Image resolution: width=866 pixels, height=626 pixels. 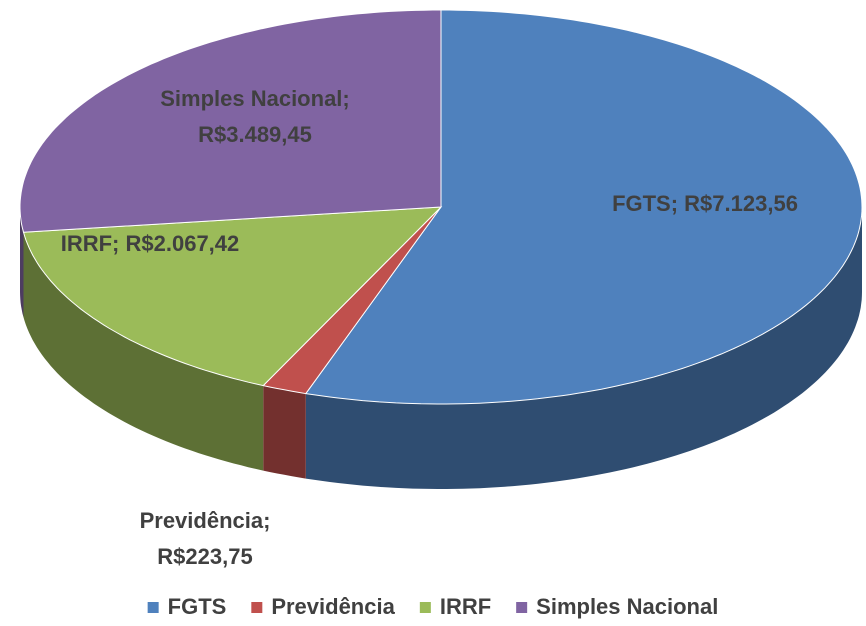 What do you see at coordinates (465, 606) in the screenshot?
I see `legend-label: IRRF` at bounding box center [465, 606].